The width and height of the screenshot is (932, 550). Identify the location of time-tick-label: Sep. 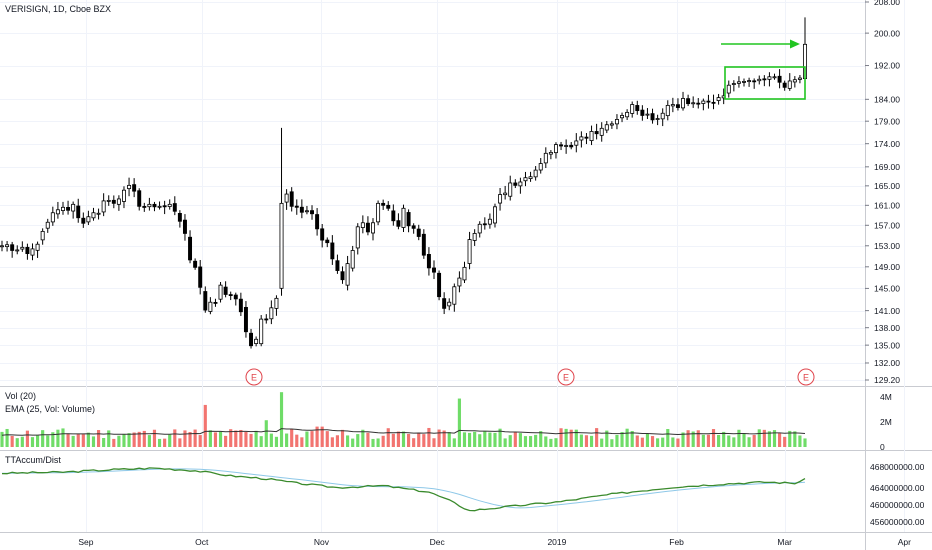
(85, 542).